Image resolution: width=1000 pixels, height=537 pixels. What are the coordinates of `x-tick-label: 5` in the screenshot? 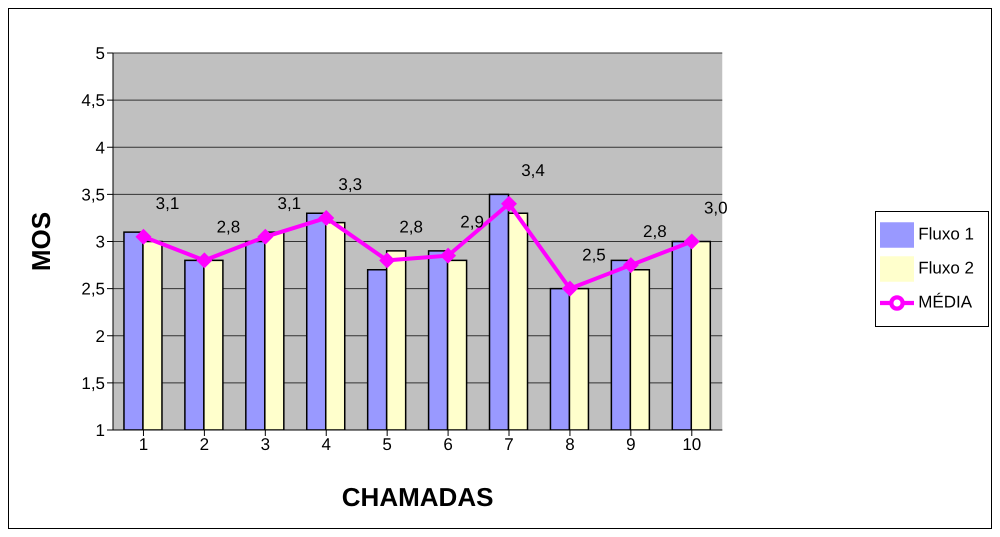 It's located at (387, 444).